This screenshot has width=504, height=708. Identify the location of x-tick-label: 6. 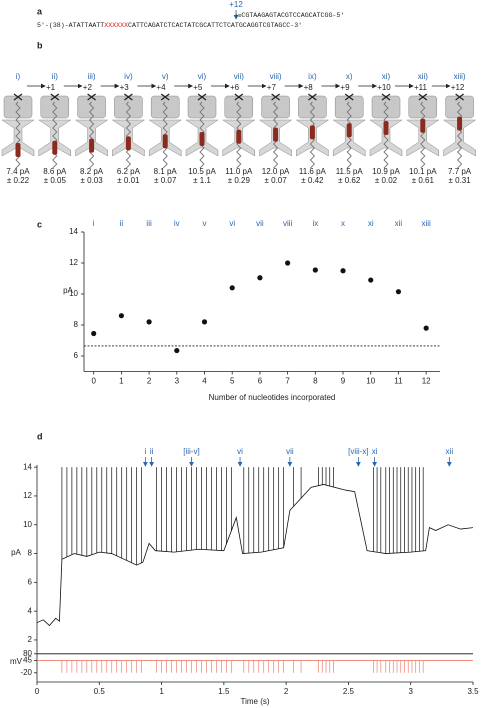
(260, 381).